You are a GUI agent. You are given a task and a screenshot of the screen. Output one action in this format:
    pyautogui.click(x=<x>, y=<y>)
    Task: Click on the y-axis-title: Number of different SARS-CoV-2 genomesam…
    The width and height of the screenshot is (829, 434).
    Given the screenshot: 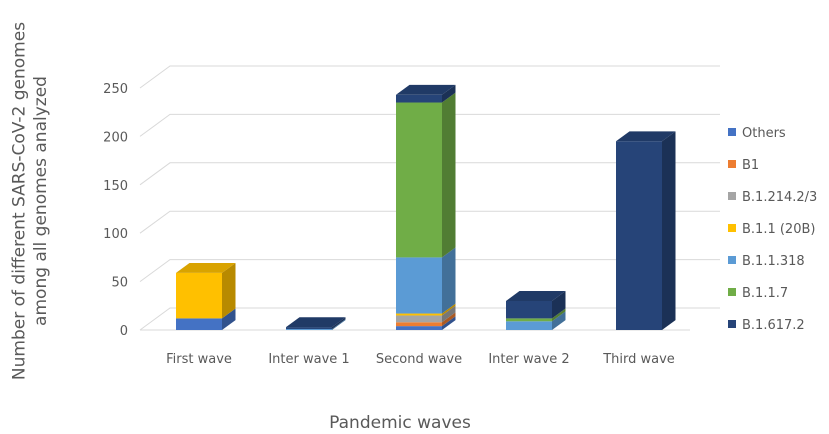 What is the action you would take?
    pyautogui.click(x=30, y=201)
    